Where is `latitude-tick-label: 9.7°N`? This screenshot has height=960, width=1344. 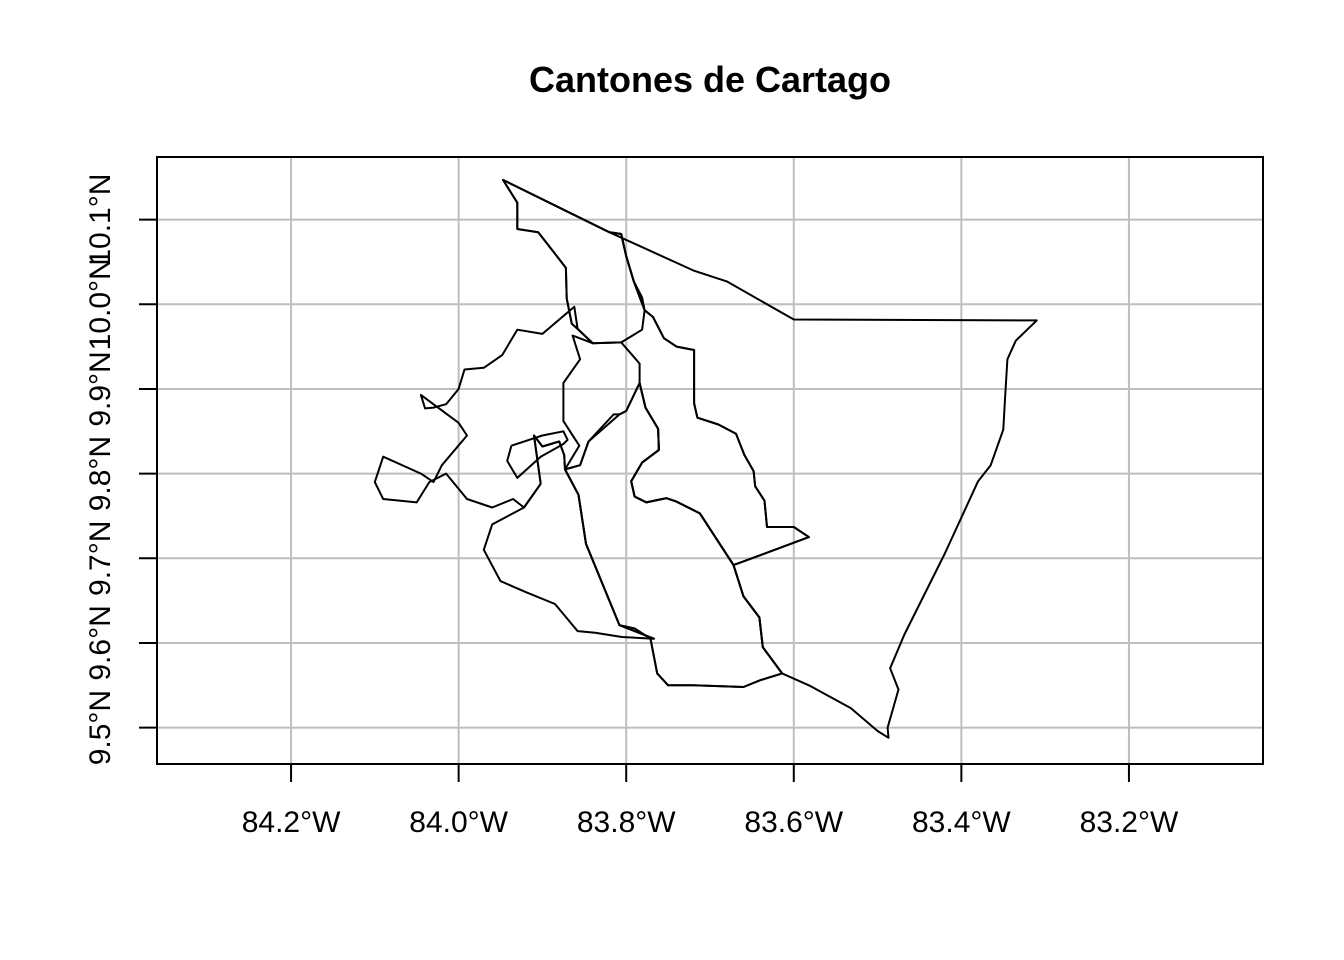
latitude-tick-label: 9.7°N is located at coordinates (100, 558).